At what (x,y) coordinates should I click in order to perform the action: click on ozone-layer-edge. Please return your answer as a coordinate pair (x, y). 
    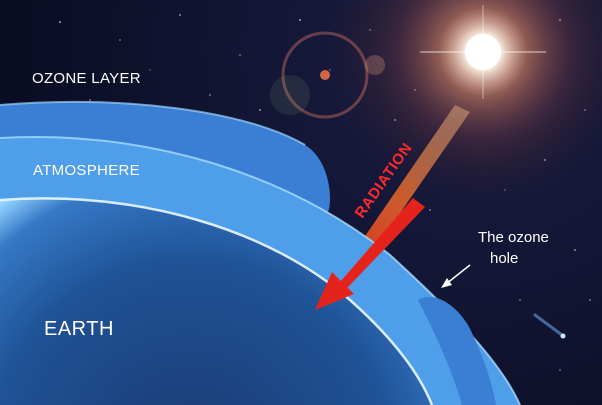
    Looking at the image, I should click on (153, 123).